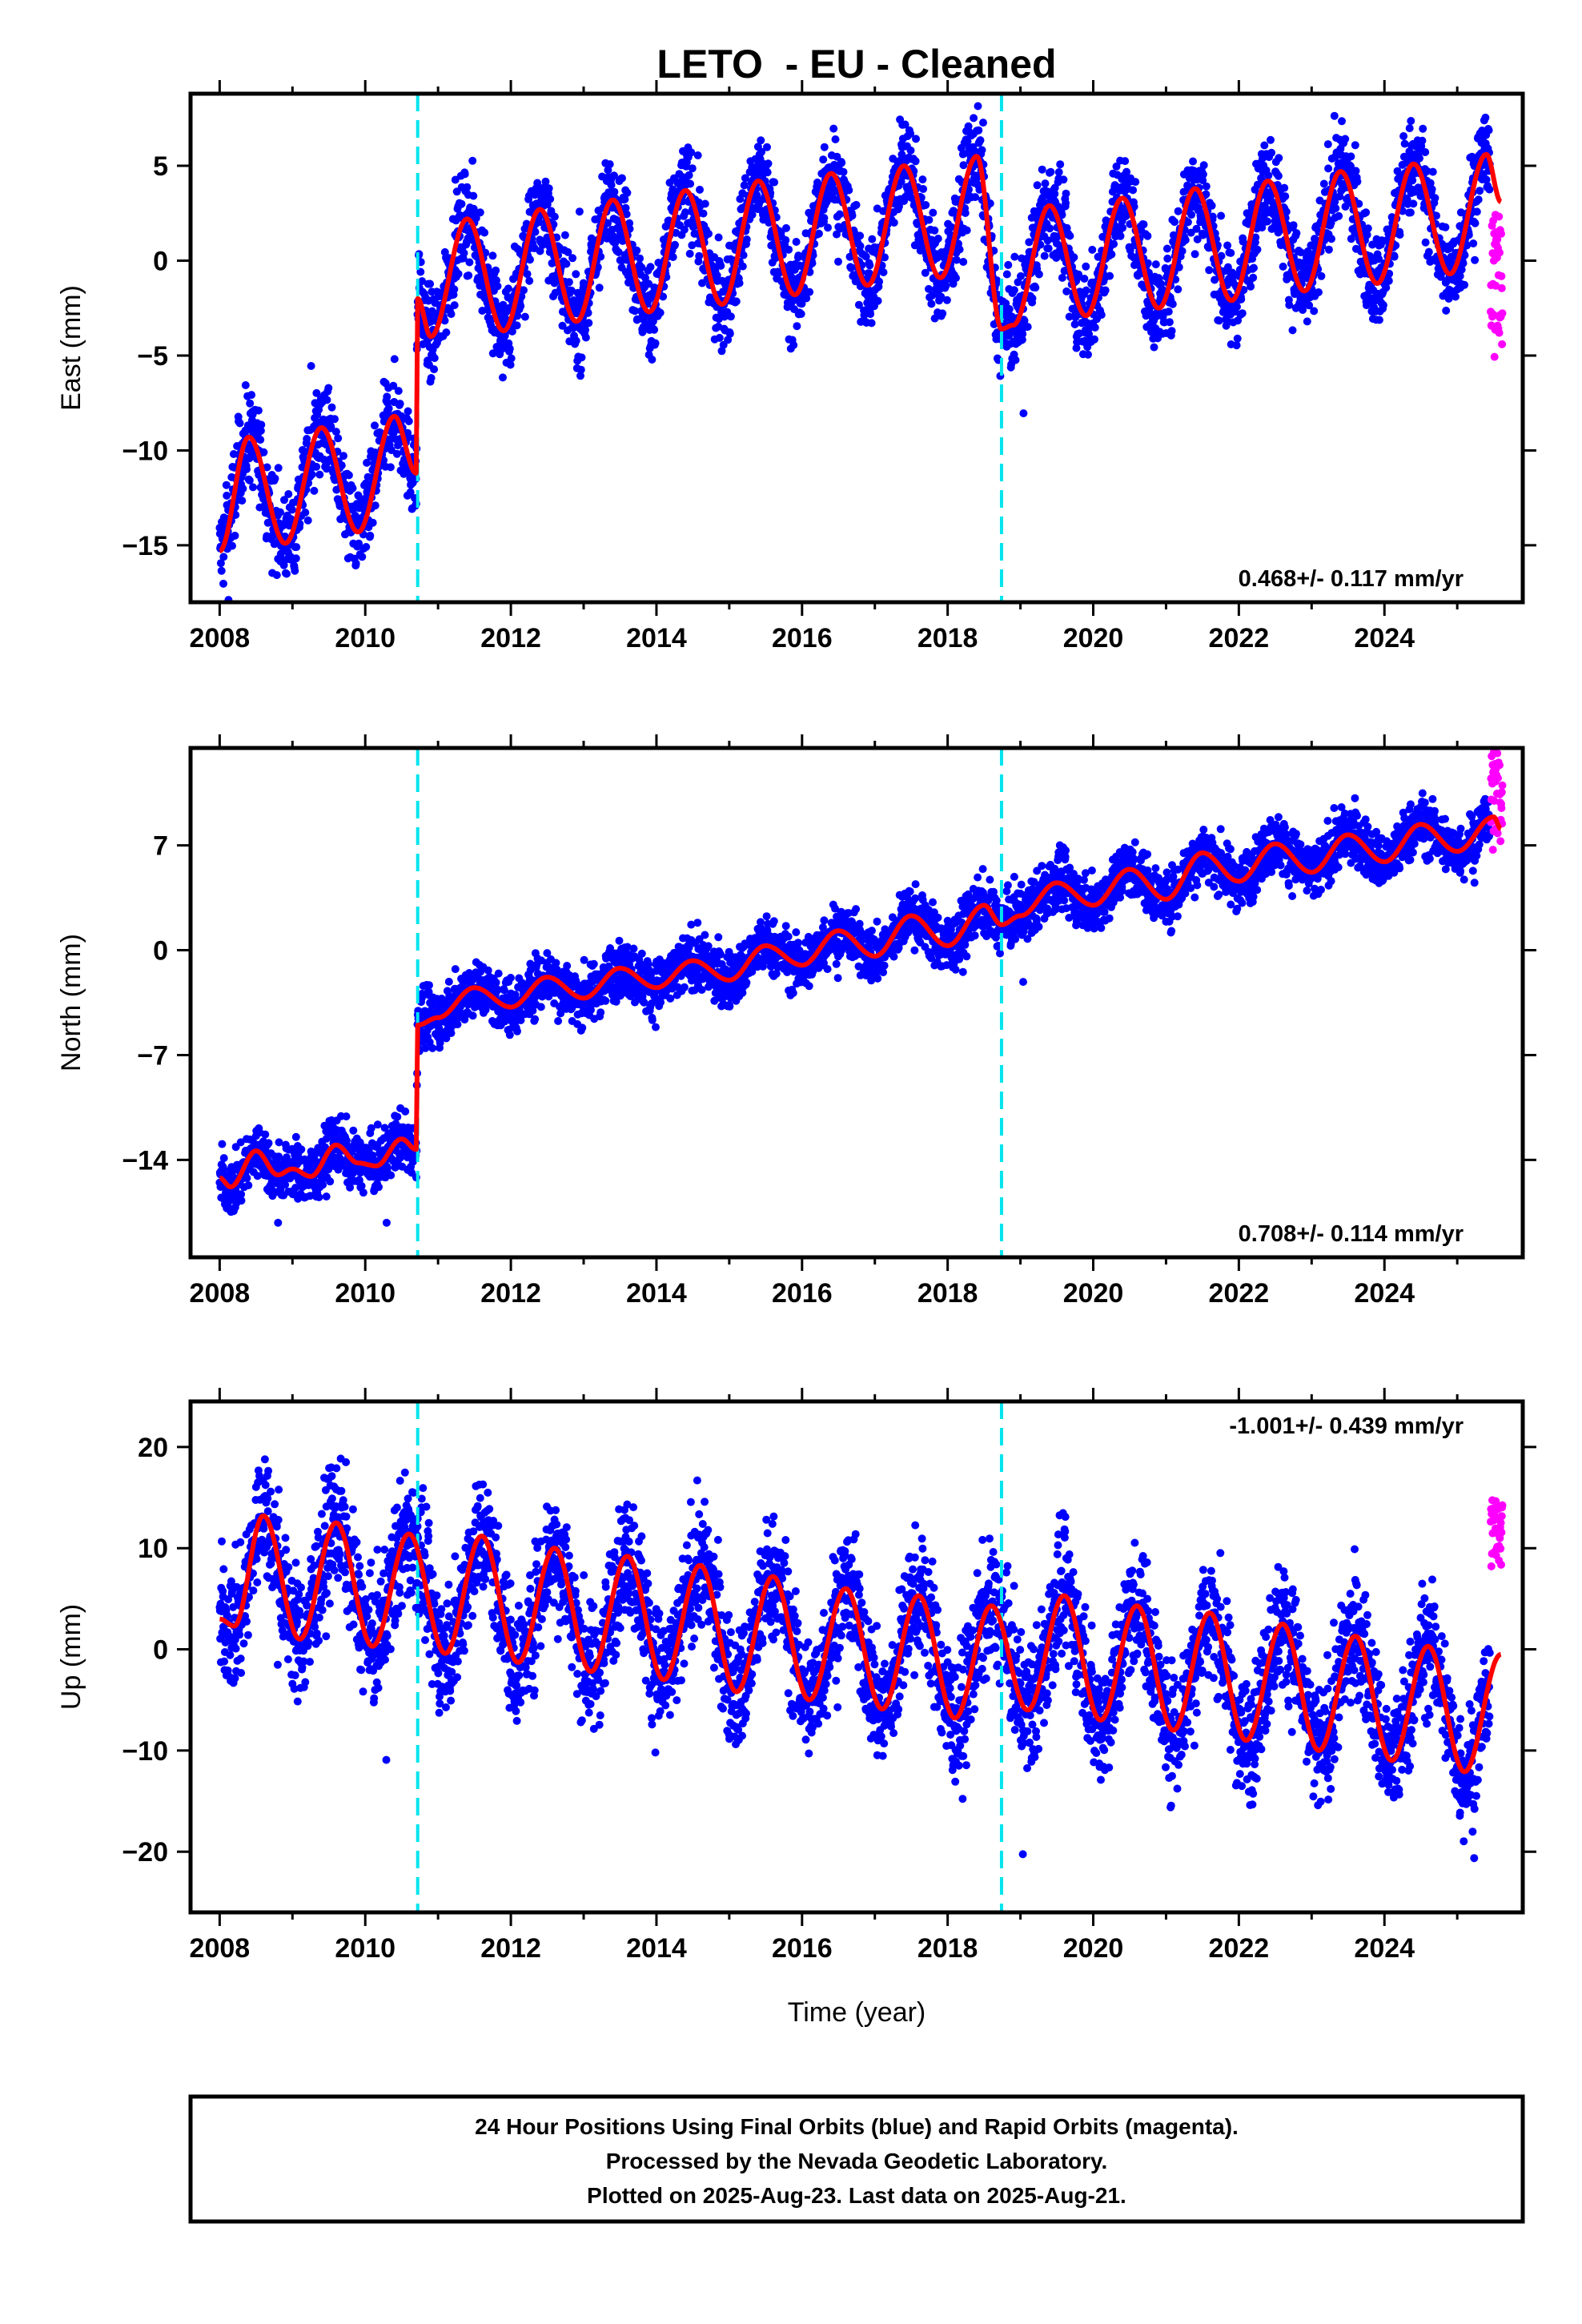  Describe the element at coordinates (1501, 275) in the screenshot. I see `east-rapid-point` at that location.